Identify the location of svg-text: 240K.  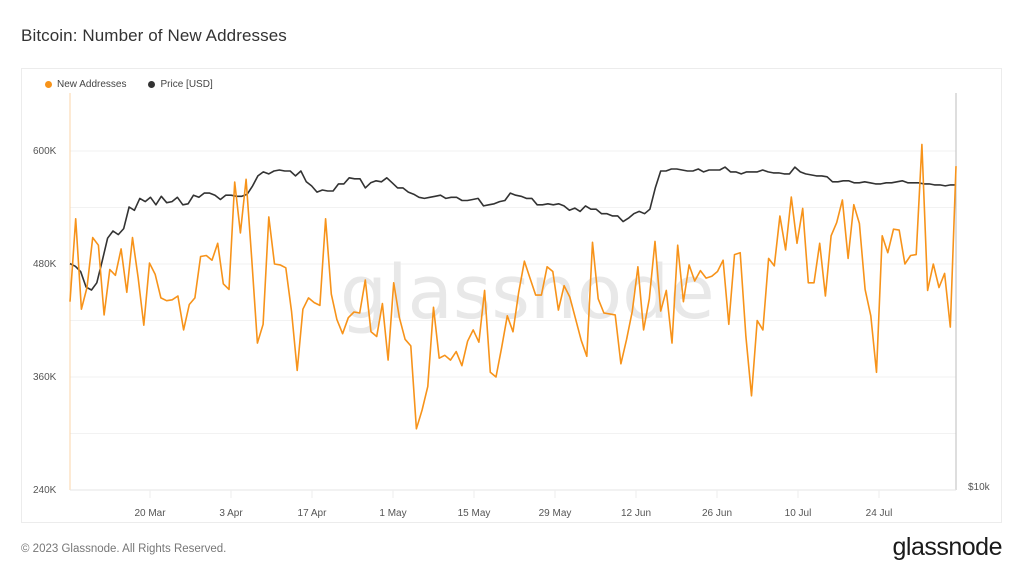
(45, 490).